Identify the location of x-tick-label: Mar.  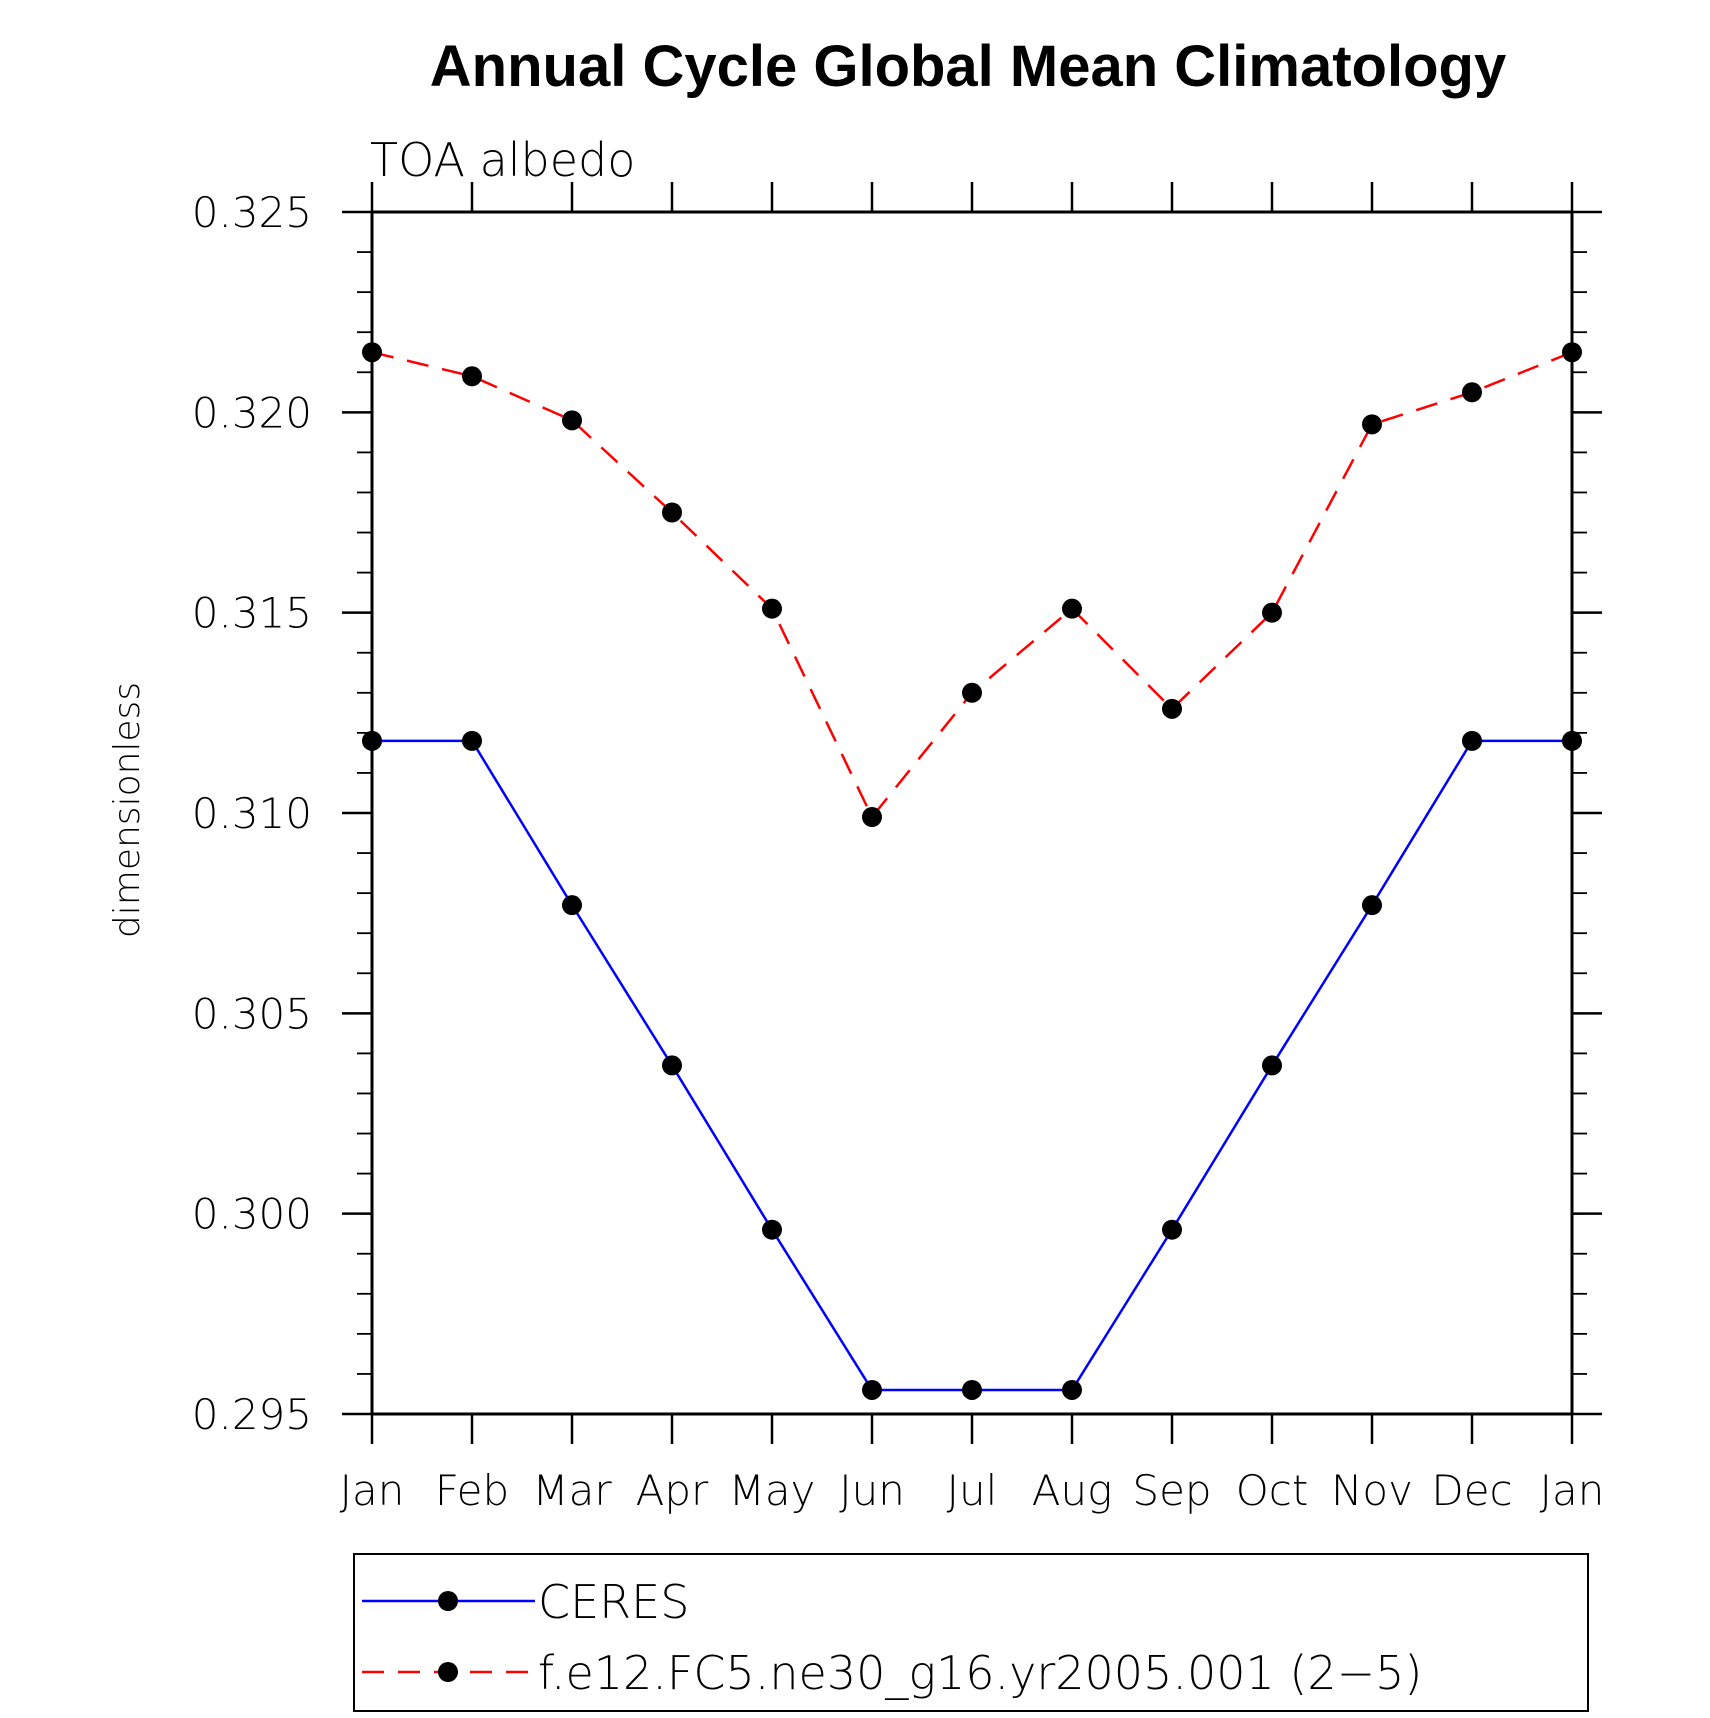
(572, 1490).